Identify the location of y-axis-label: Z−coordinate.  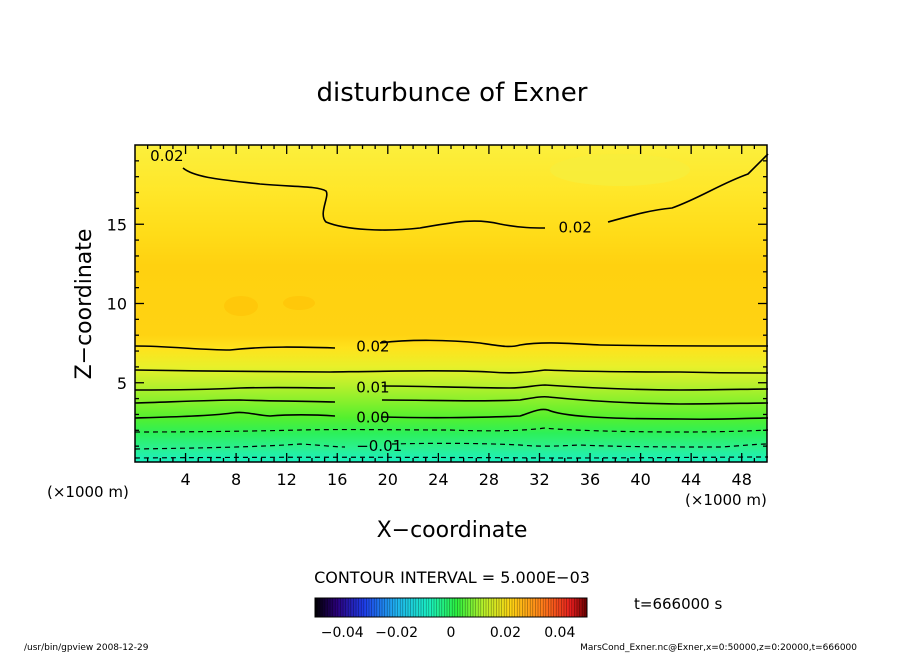
(84, 304).